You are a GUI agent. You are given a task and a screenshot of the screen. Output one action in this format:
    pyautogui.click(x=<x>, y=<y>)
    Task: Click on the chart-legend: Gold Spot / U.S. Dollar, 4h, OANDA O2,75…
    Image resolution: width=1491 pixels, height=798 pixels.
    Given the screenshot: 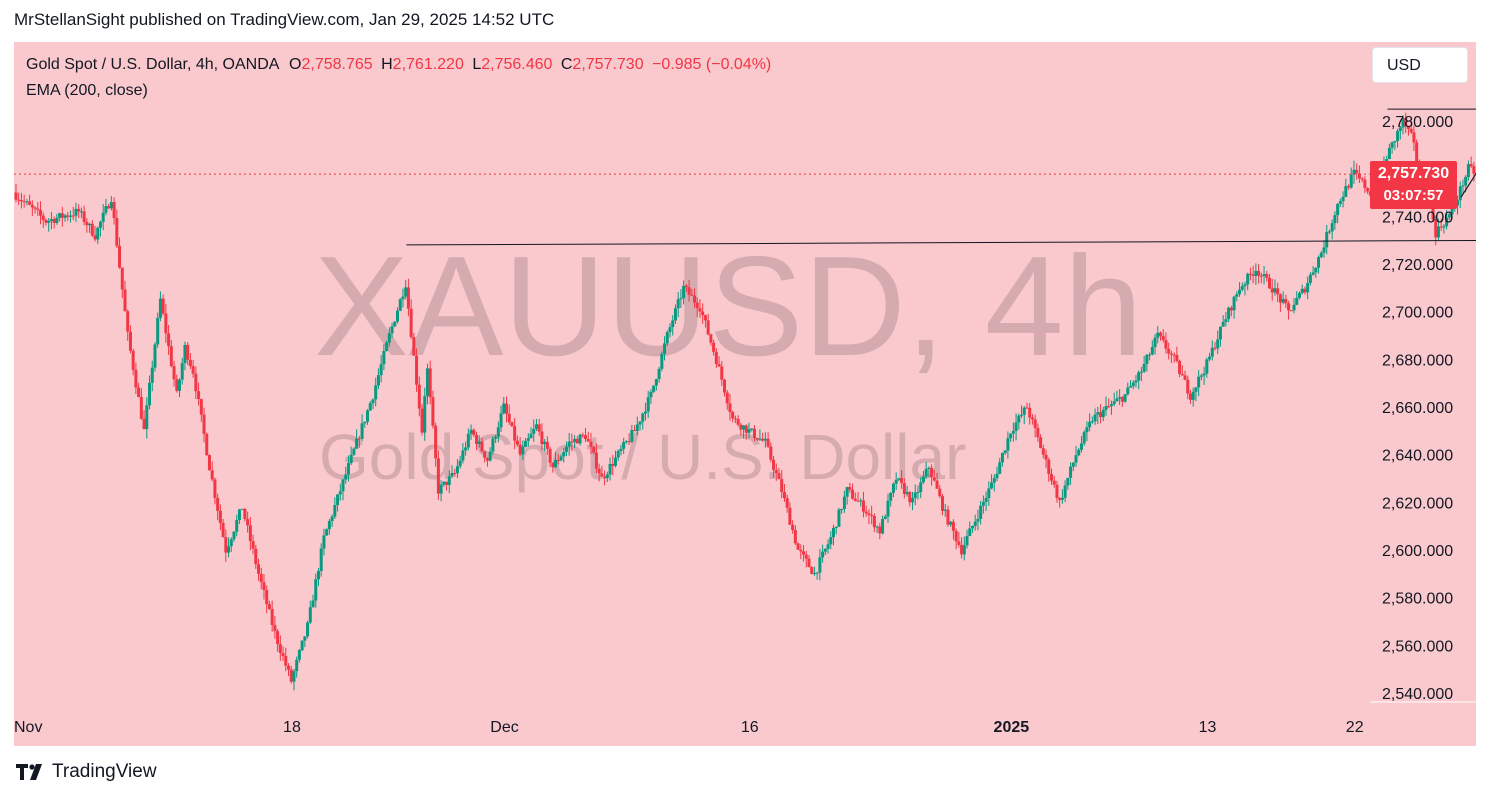 What is the action you would take?
    pyautogui.click(x=398, y=78)
    